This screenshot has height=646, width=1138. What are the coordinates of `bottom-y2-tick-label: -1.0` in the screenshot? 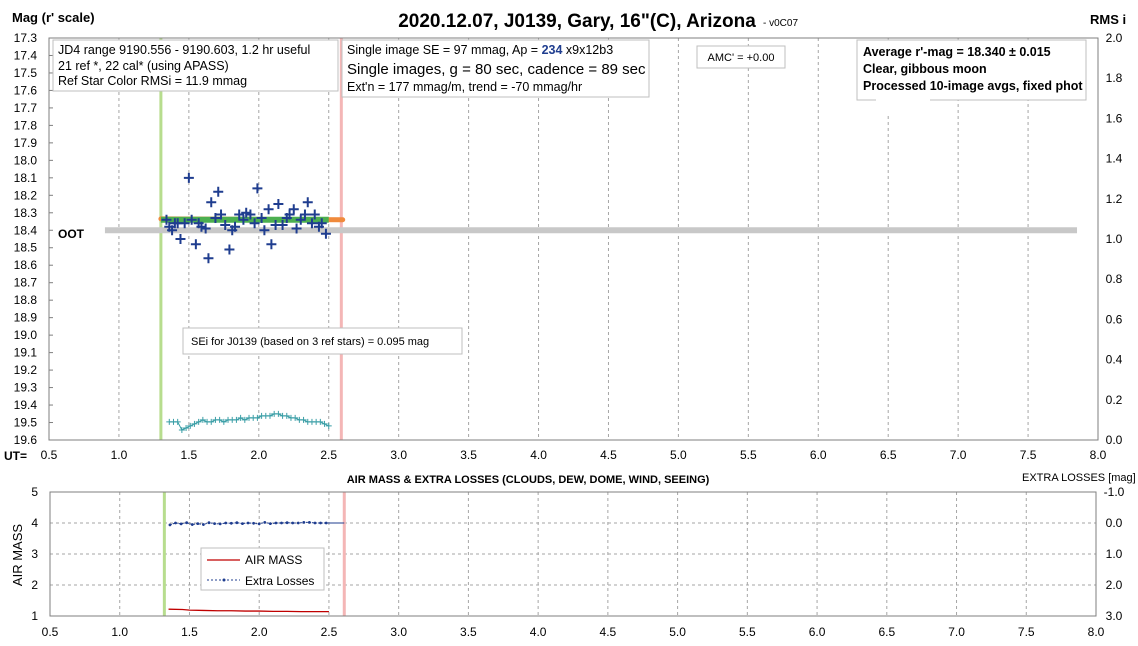 It's located at (1114, 492).